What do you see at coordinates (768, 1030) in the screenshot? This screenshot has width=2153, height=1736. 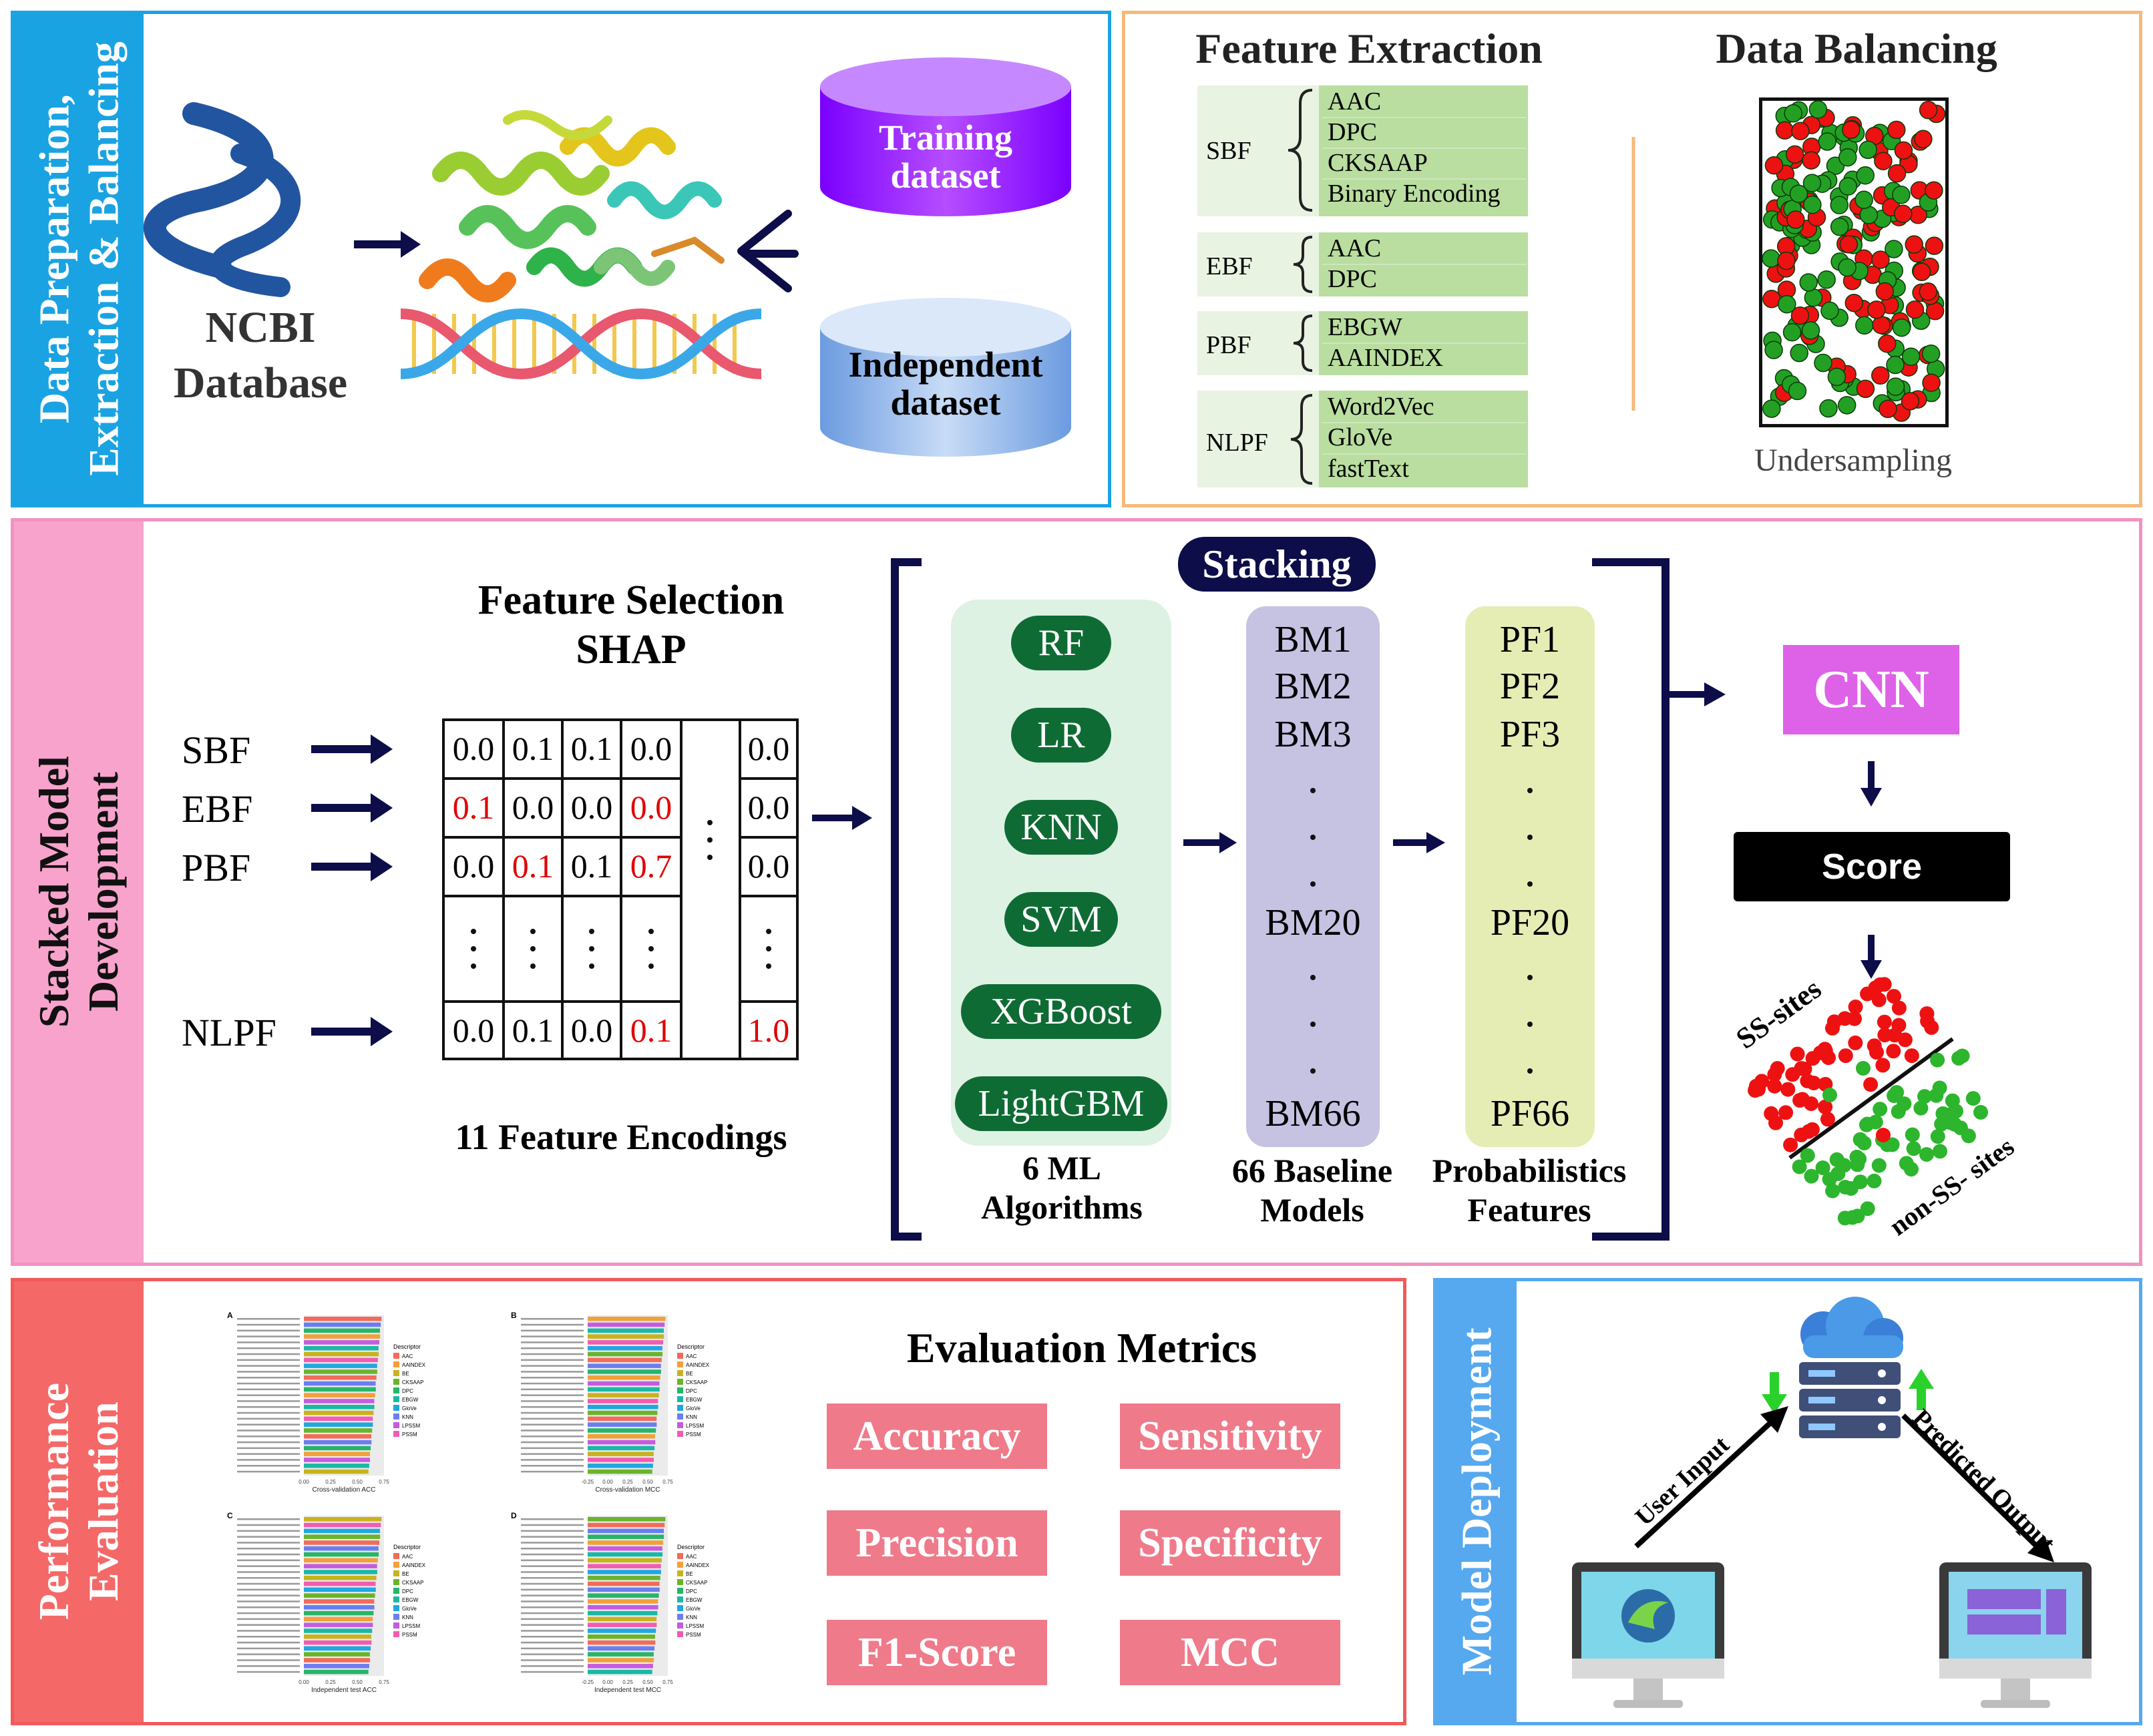 I see `matrix-cell: 1.0` at bounding box center [768, 1030].